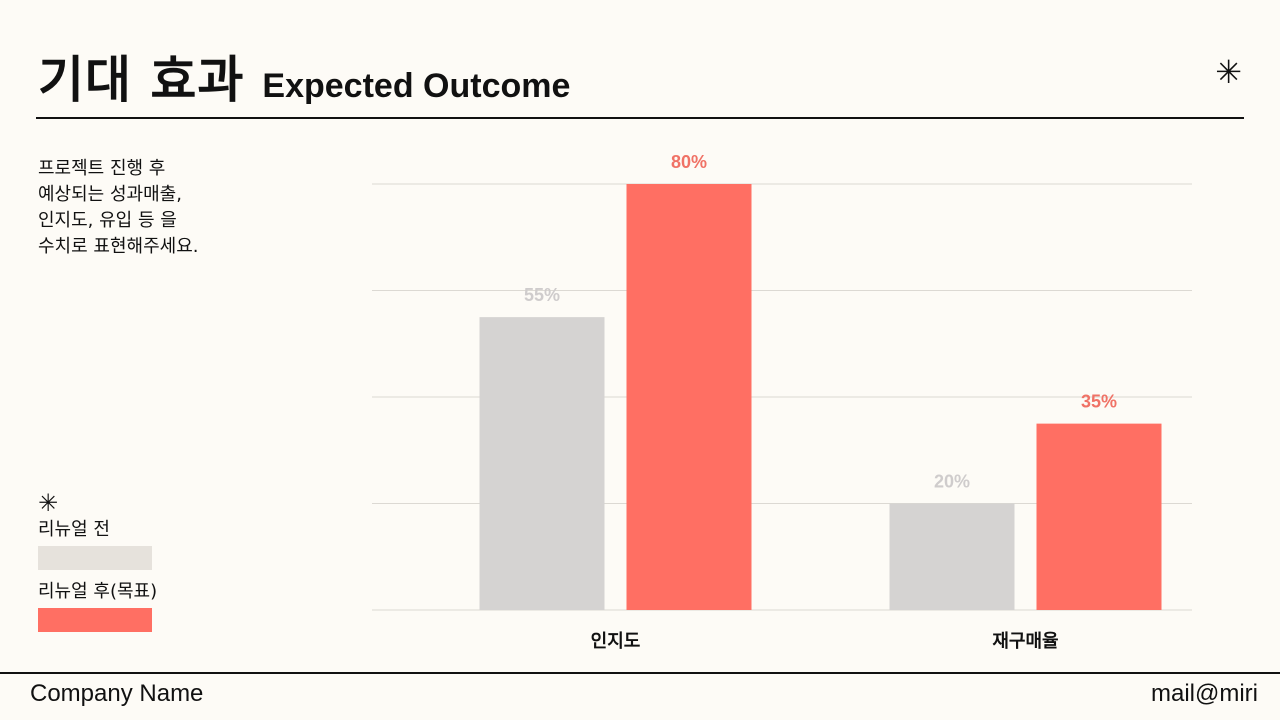 This screenshot has height=720, width=1280. Describe the element at coordinates (1204, 693) in the screenshot. I see `contact-mail: mail@miri` at that location.